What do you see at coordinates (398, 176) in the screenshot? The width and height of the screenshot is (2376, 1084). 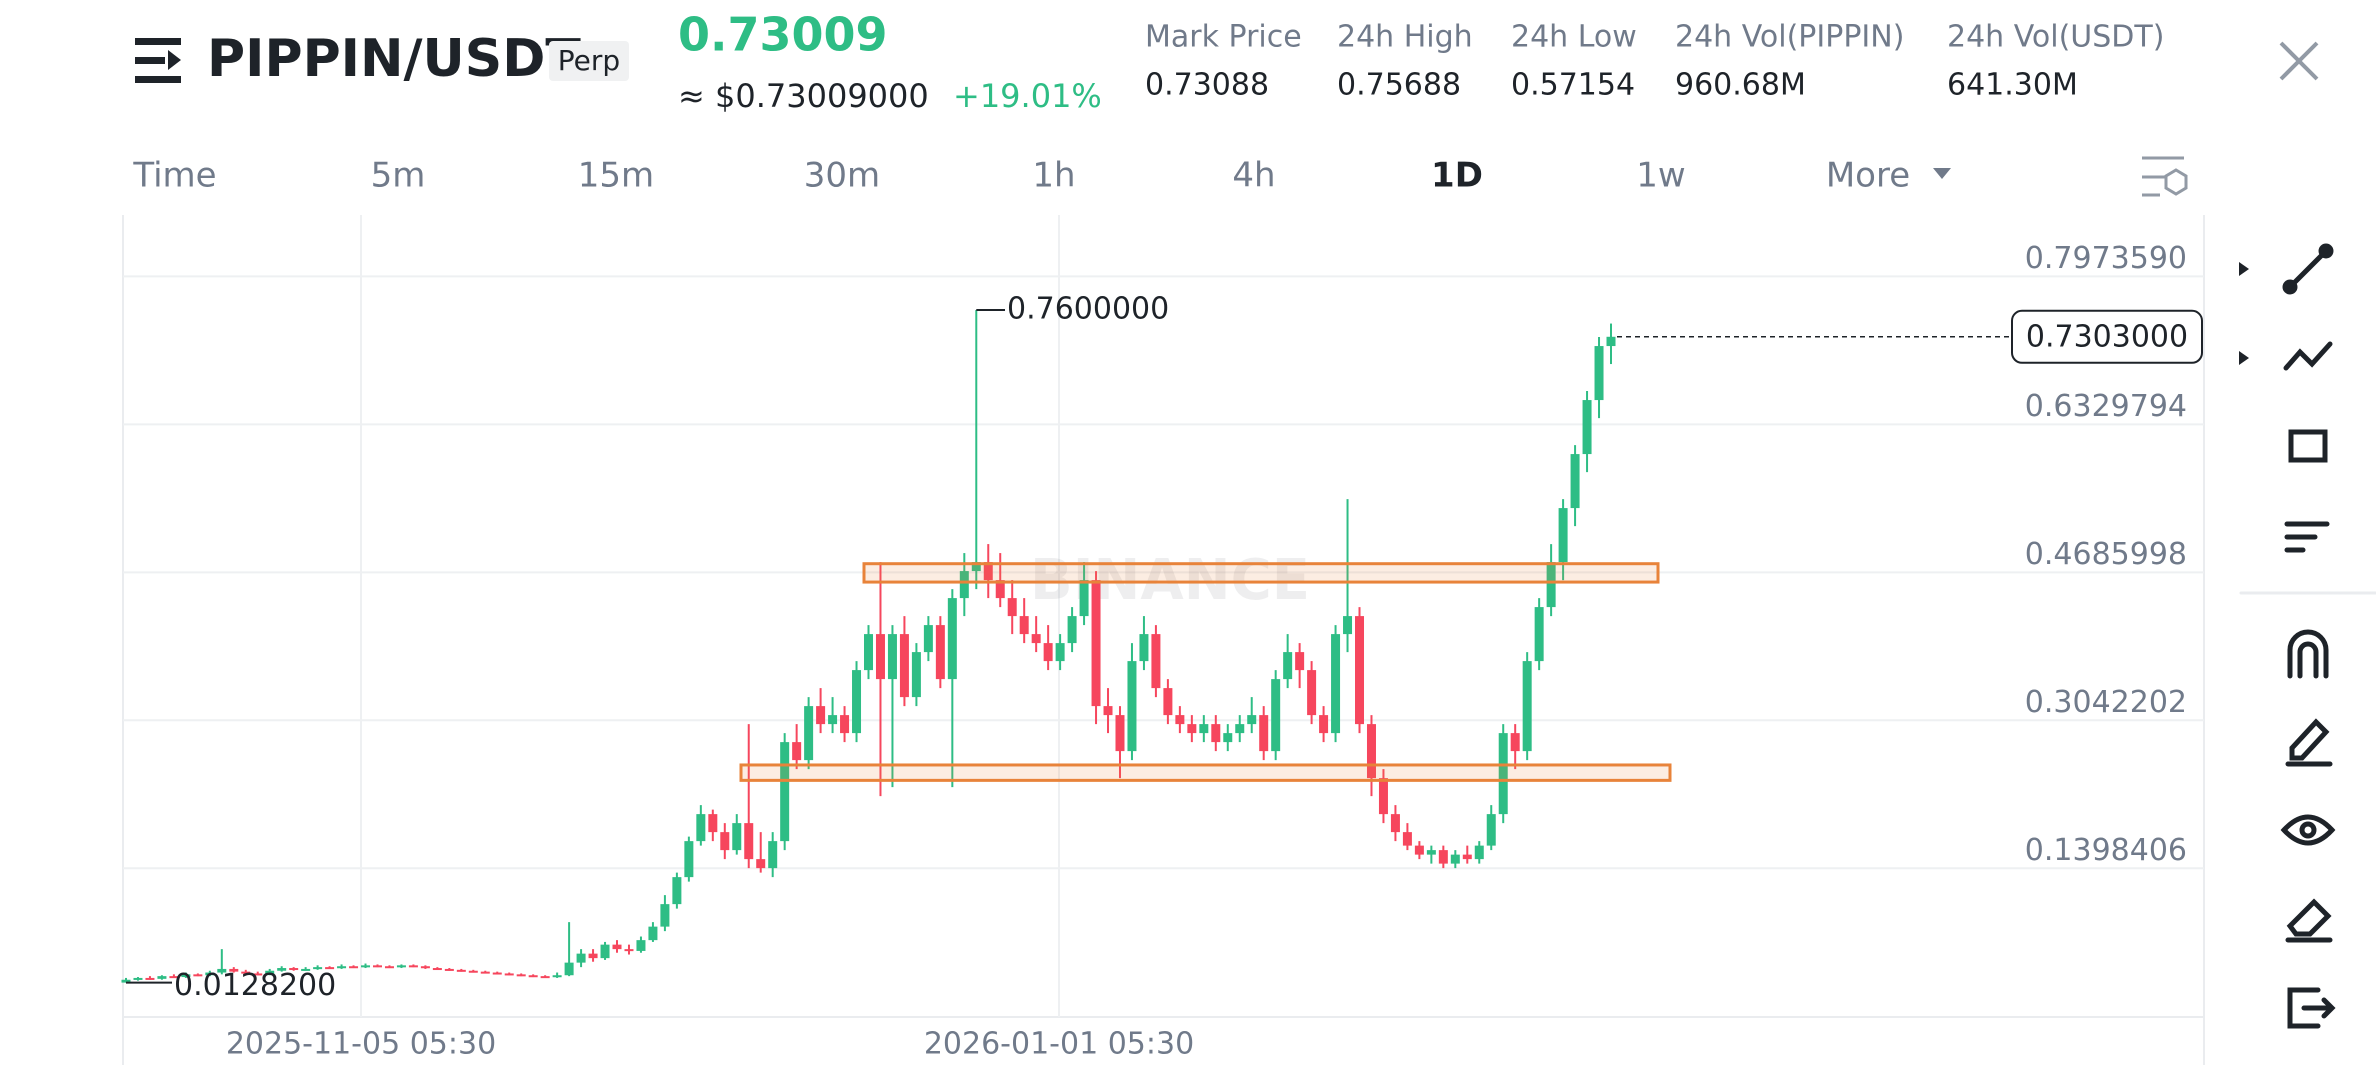 I see `timeframe-tab: 5m` at bounding box center [398, 176].